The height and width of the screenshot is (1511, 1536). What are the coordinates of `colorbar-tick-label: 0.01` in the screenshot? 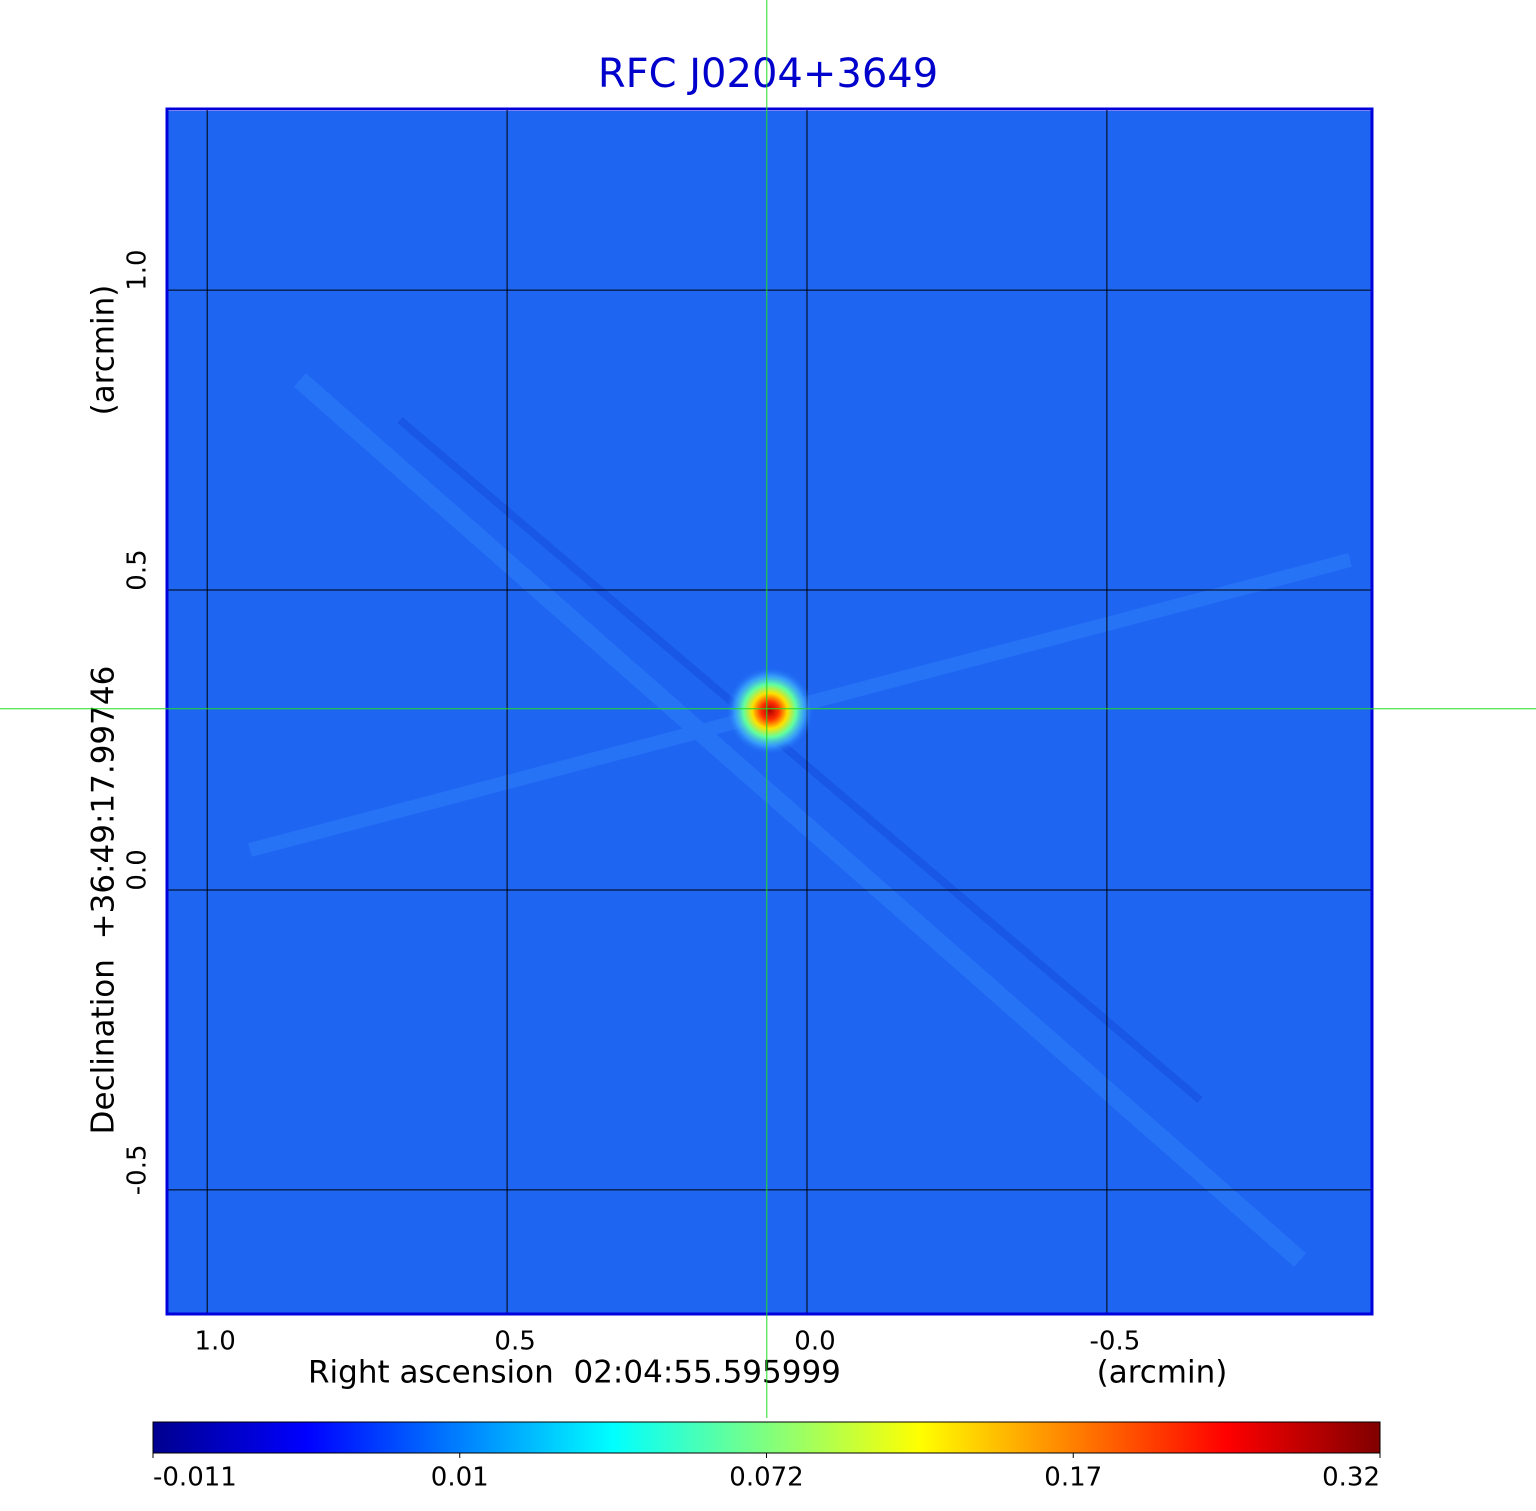 It's located at (460, 1478).